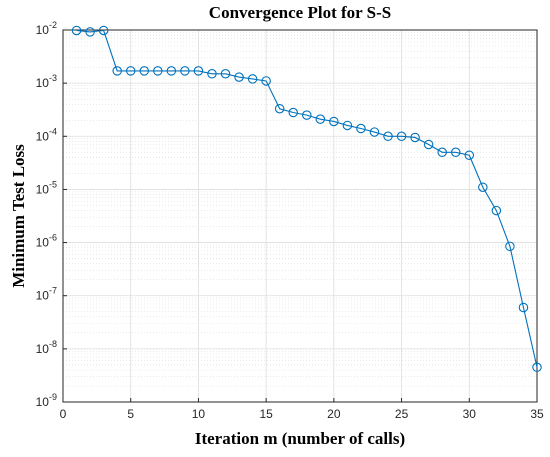 Image resolution: width=550 pixels, height=457 pixels. What do you see at coordinates (300, 438) in the screenshot?
I see `x-axis-label: Iteration m (number of calls)` at bounding box center [300, 438].